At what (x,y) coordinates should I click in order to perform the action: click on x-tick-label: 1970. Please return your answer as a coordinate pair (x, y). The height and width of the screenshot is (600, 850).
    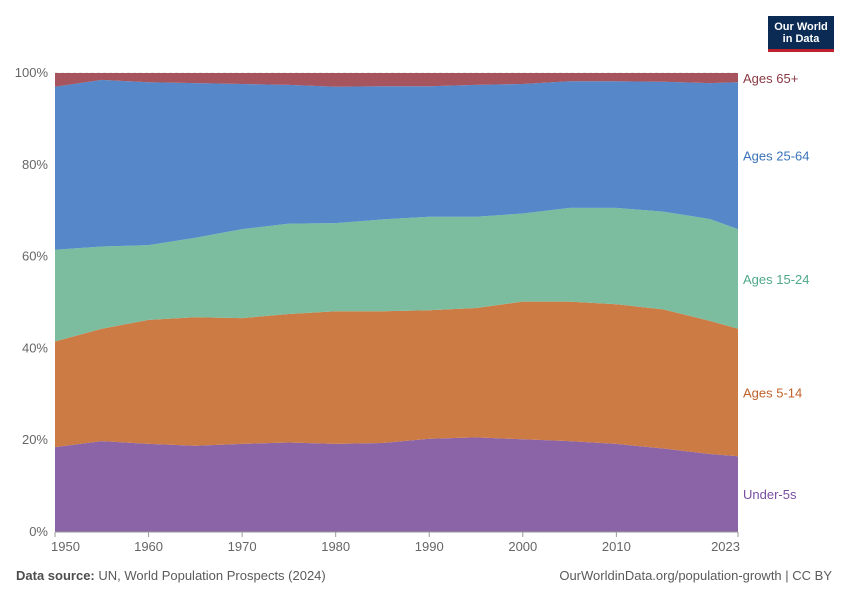
    Looking at the image, I should click on (242, 546).